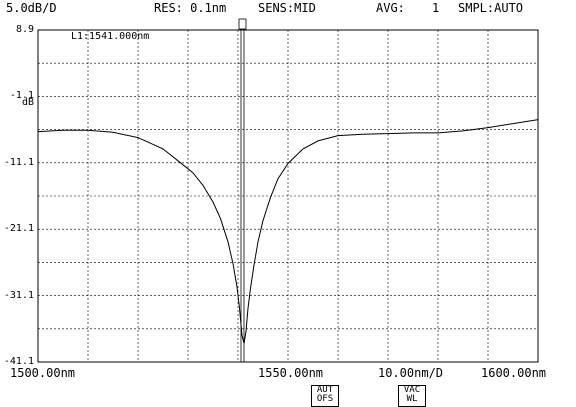 Image resolution: width=576 pixels, height=407 pixels. What do you see at coordinates (514, 373) in the screenshot?
I see `x-stop-label: 1600.00nm` at bounding box center [514, 373].